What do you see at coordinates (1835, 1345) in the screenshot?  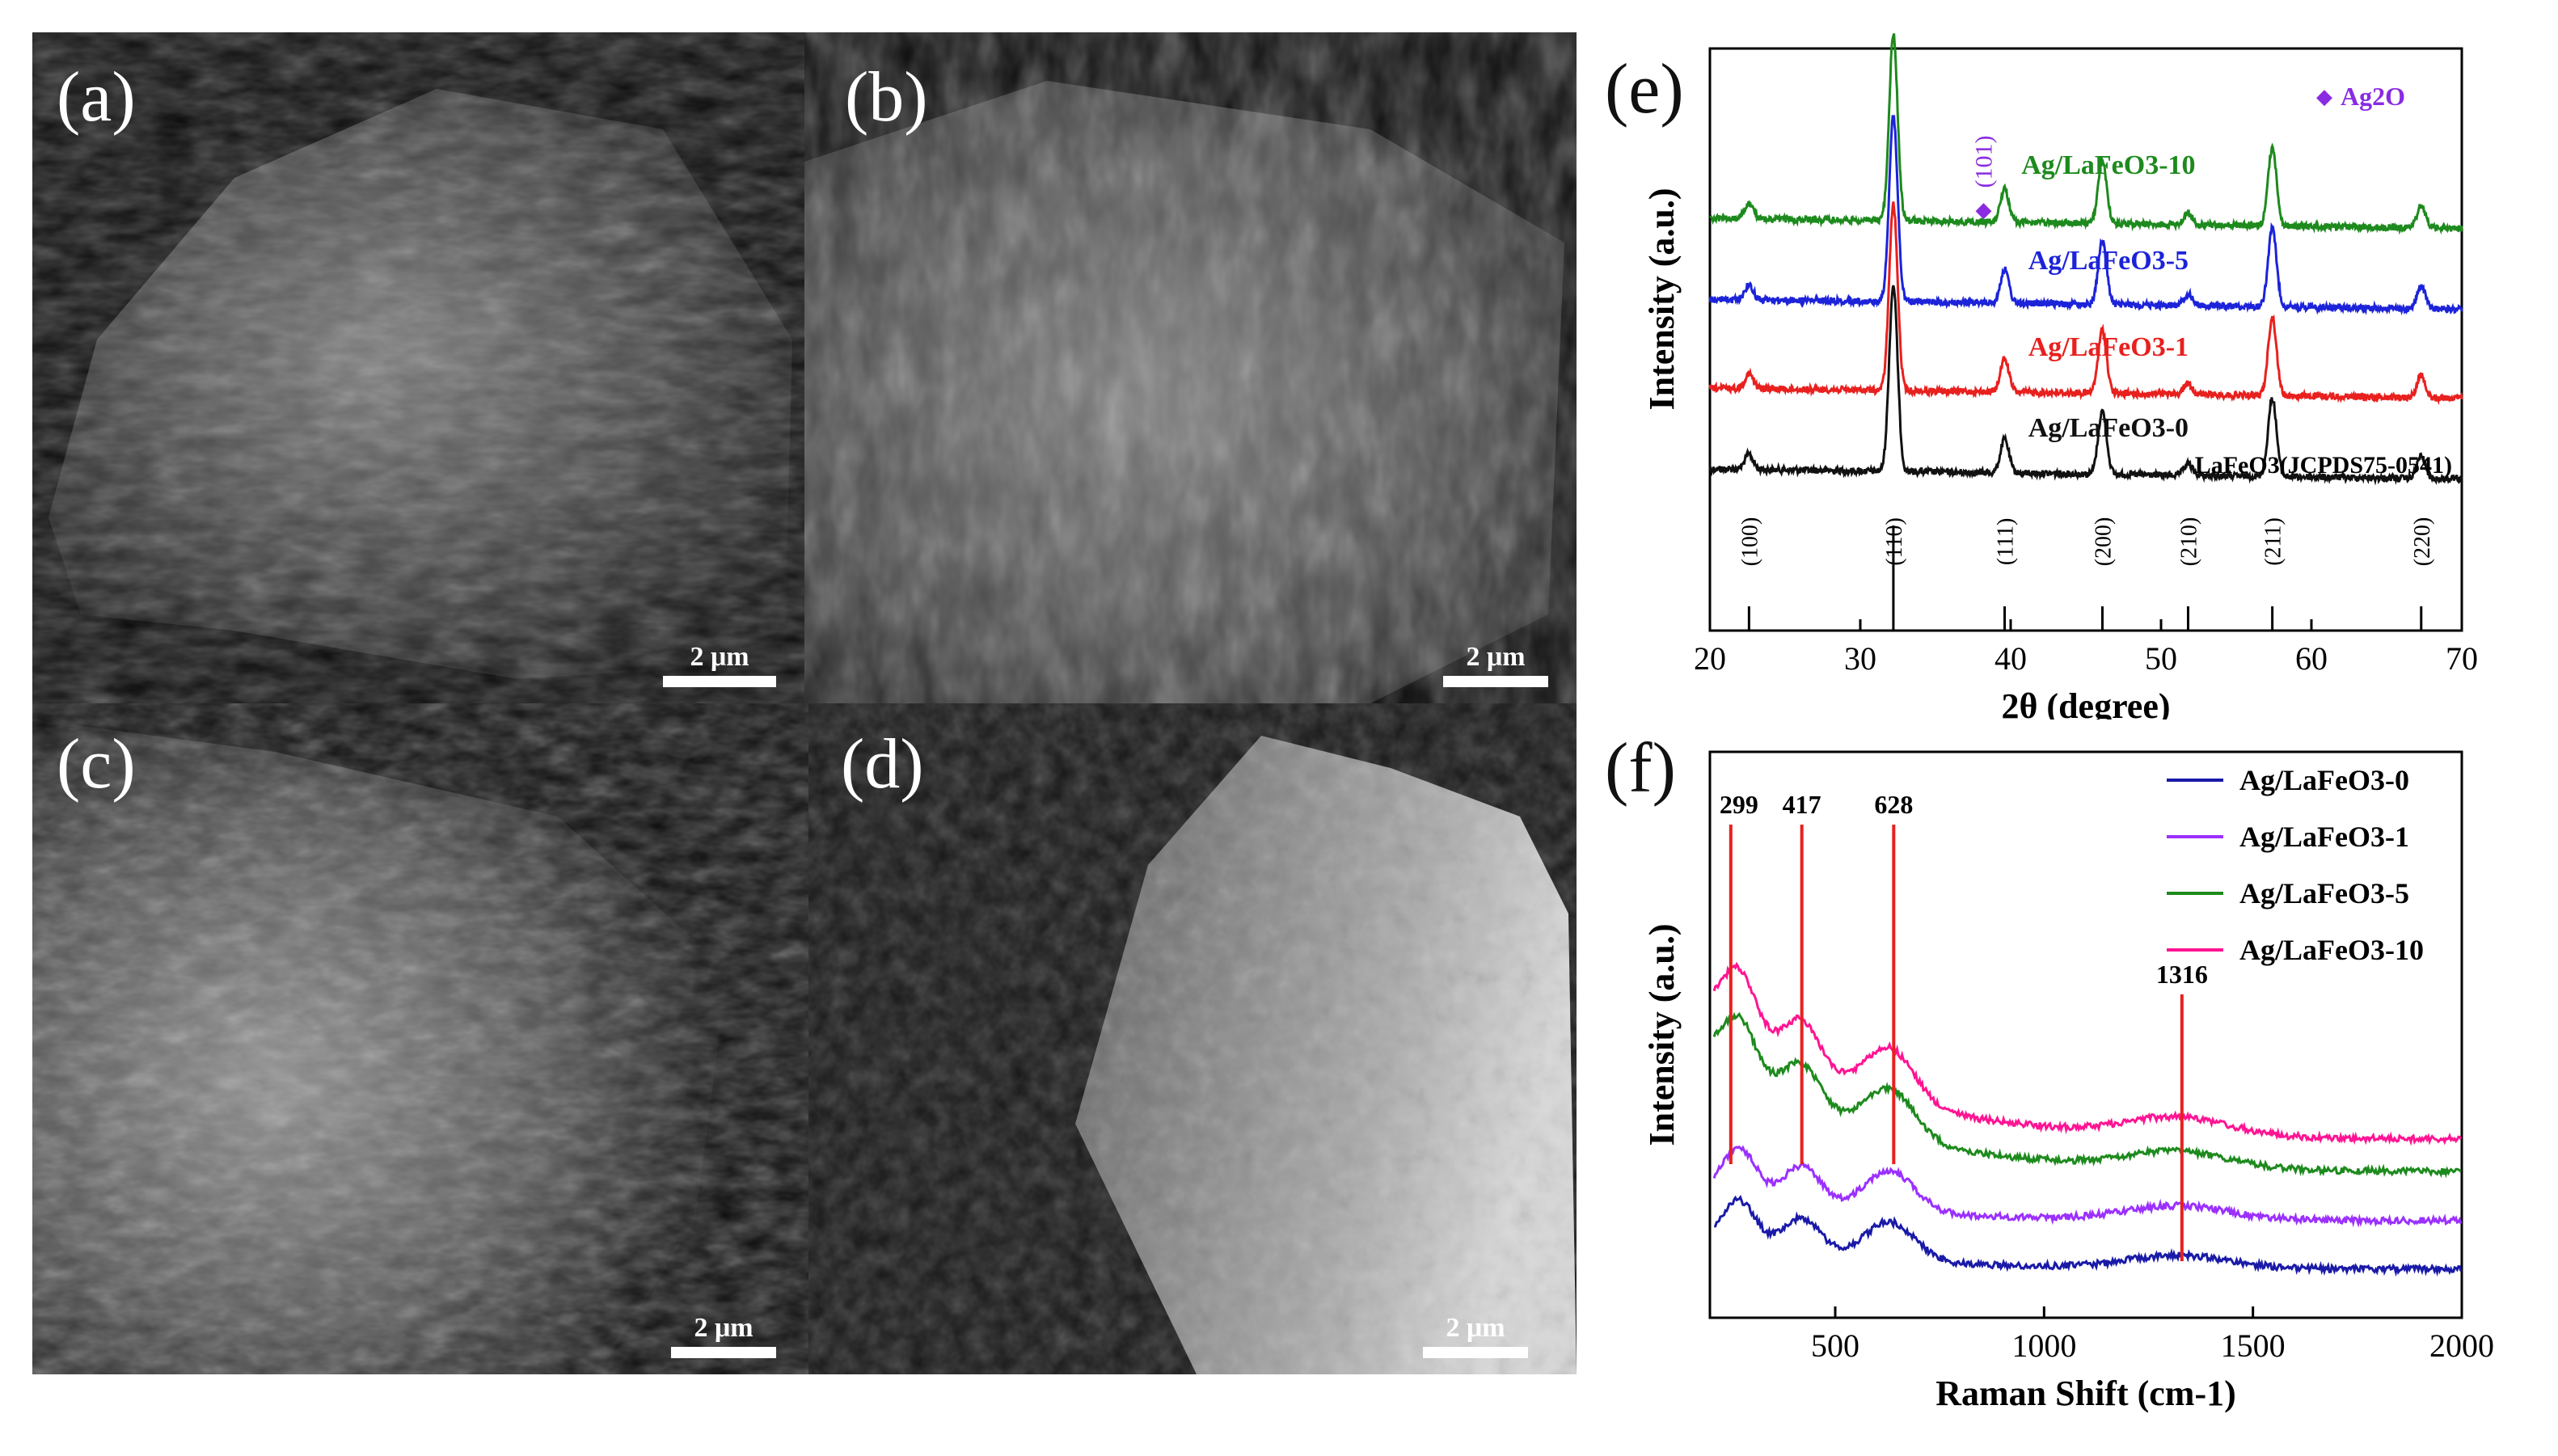 I see `x-tick-label: 500` at bounding box center [1835, 1345].